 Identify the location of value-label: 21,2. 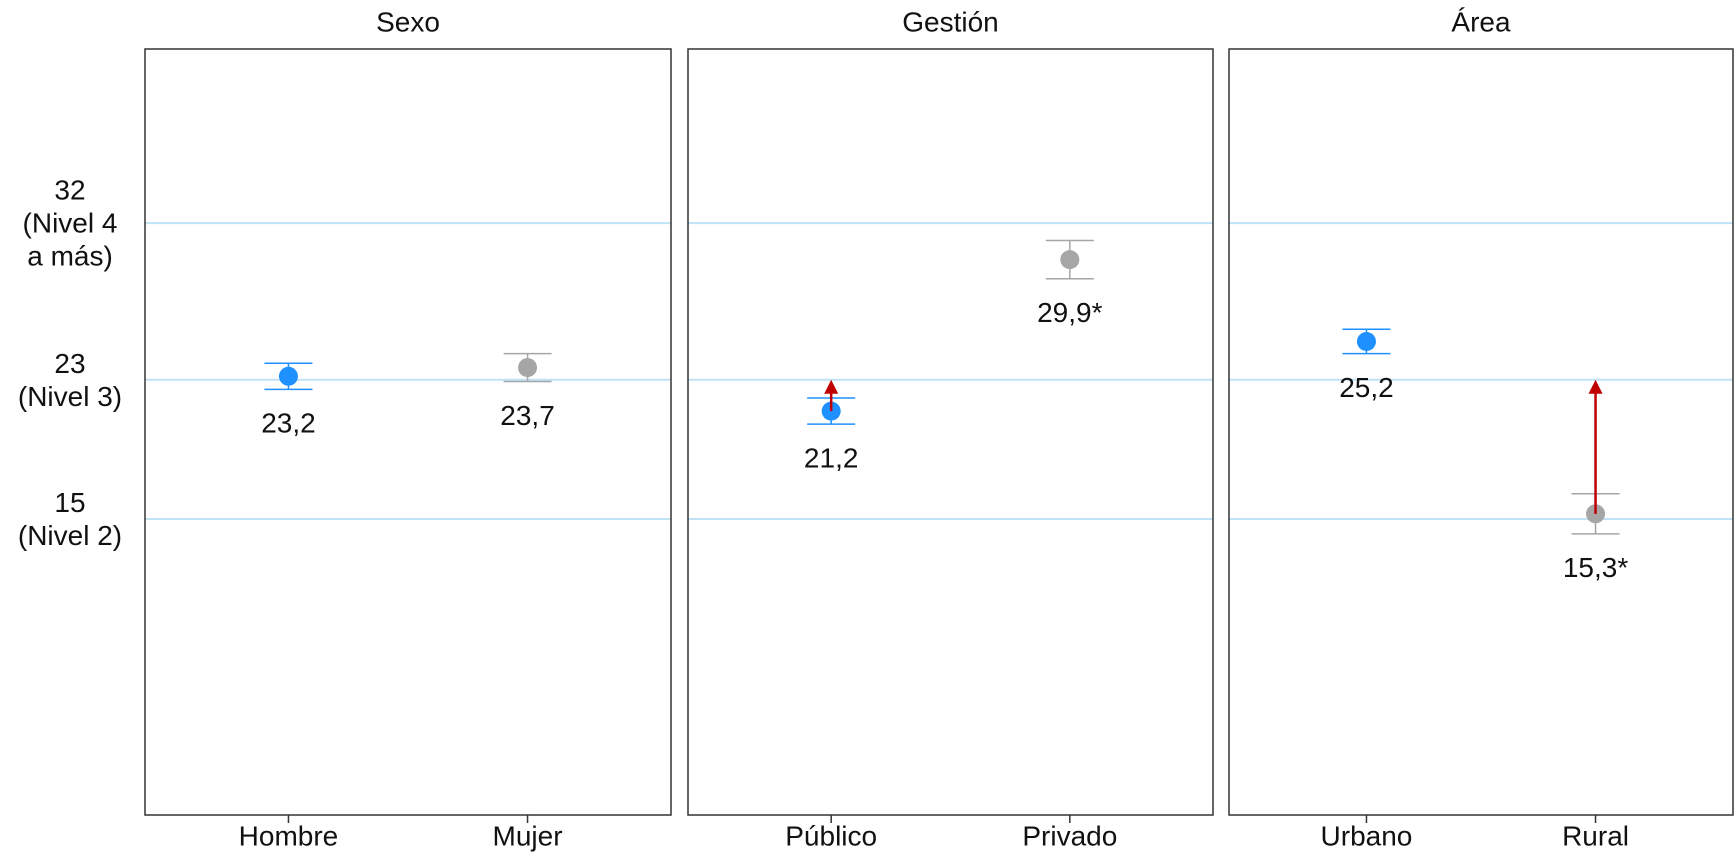
(831, 458).